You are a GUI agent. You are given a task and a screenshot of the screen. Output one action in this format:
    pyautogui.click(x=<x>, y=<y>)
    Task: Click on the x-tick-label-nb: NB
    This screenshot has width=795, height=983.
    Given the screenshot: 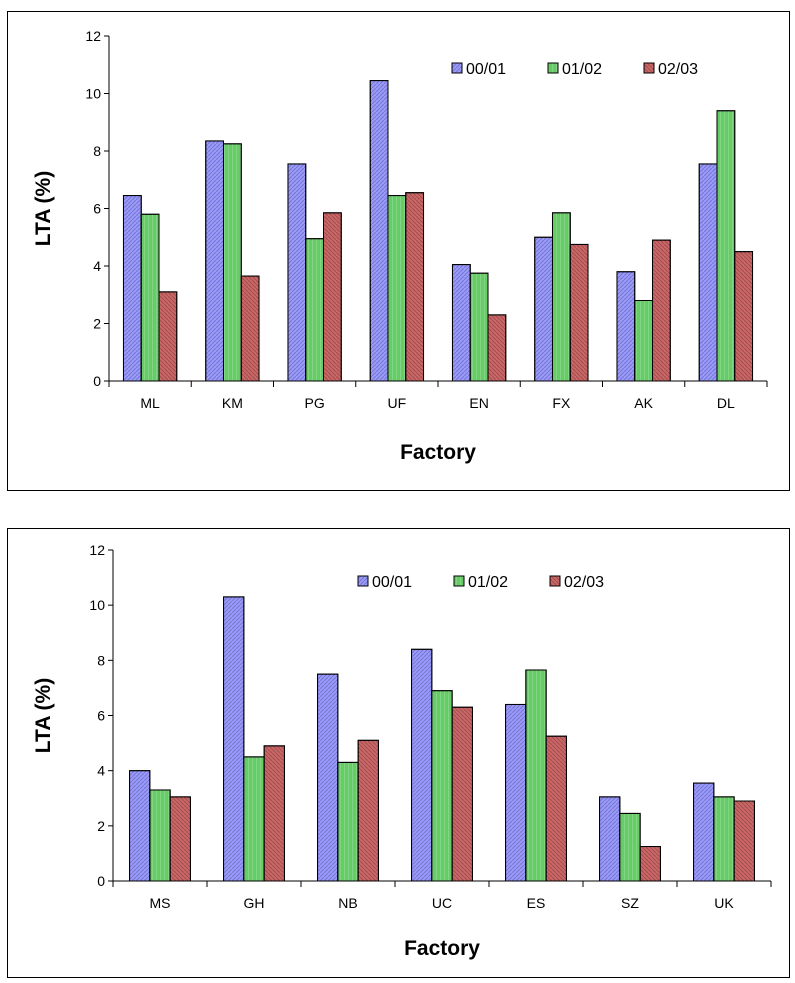 What is the action you would take?
    pyautogui.click(x=347, y=903)
    